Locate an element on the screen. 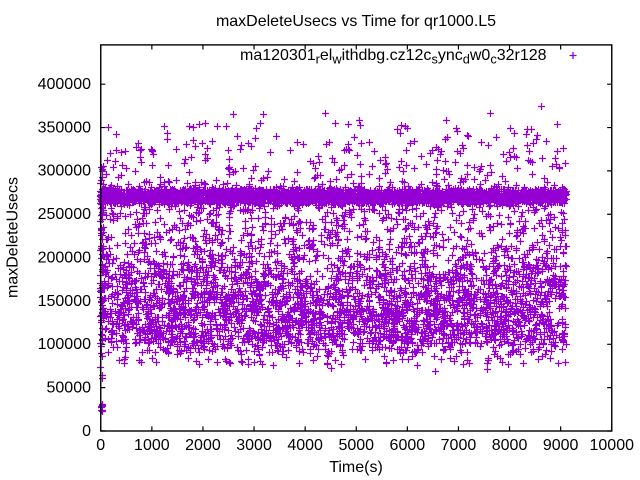 Image resolution: width=640 pixels, height=480 pixels. svg-text: 4000 is located at coordinates (305, 445).